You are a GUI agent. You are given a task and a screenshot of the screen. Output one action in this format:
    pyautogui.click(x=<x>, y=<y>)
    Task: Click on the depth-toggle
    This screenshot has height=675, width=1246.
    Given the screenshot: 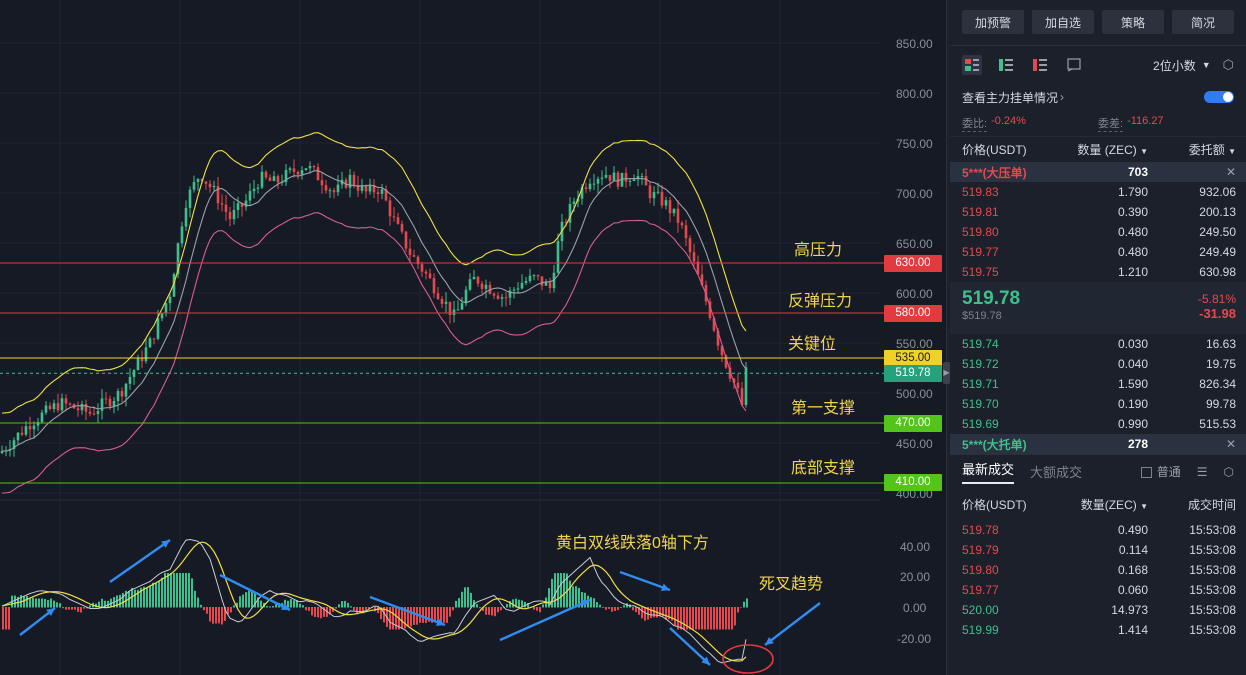 What is the action you would take?
    pyautogui.click(x=1219, y=97)
    